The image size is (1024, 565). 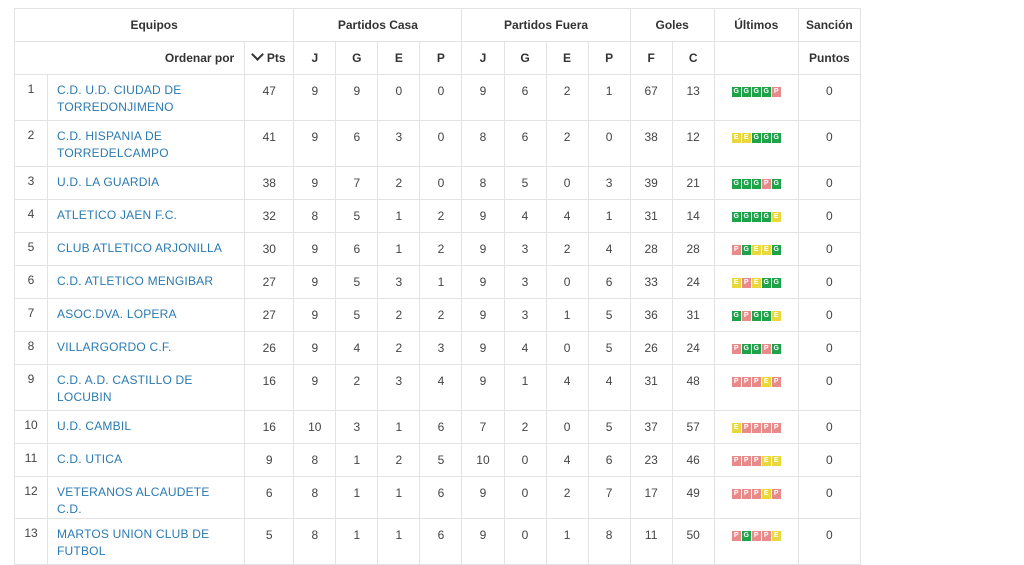 What do you see at coordinates (651, 249) in the screenshot?
I see `stat-f: 28` at bounding box center [651, 249].